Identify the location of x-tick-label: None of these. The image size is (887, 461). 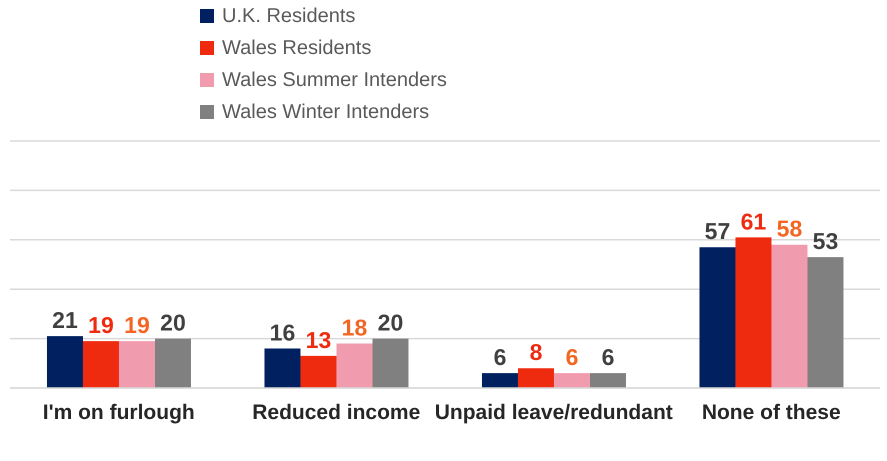
(771, 412).